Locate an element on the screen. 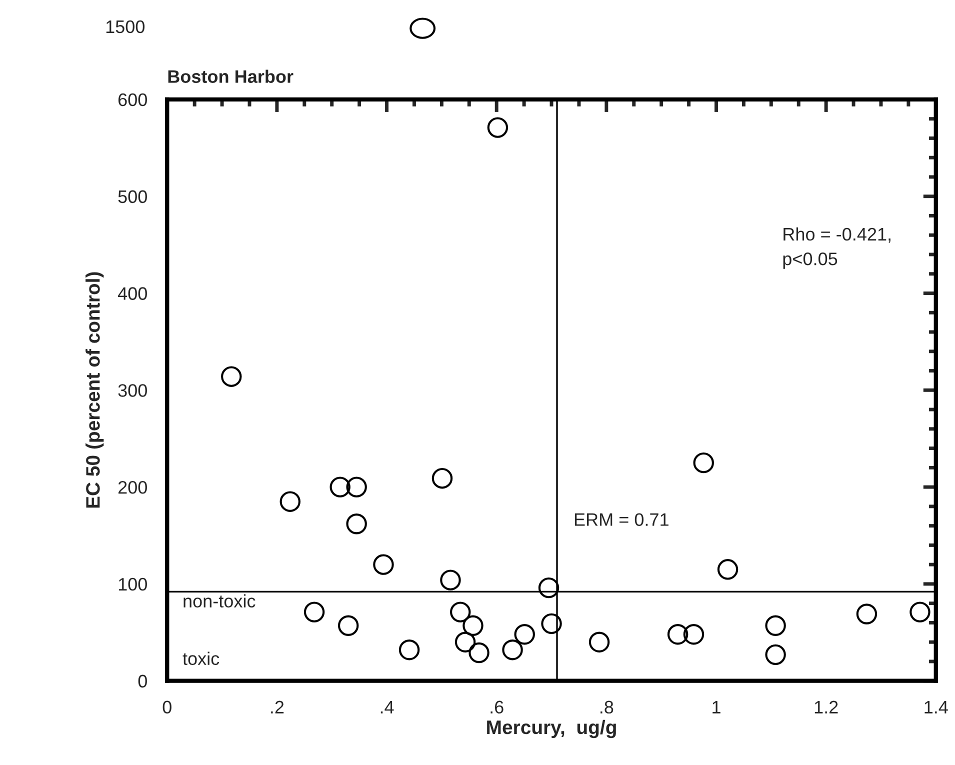 This screenshot has height=765, width=955. y-axis-title: EC 50 (percent of control) is located at coordinates (95, 390).